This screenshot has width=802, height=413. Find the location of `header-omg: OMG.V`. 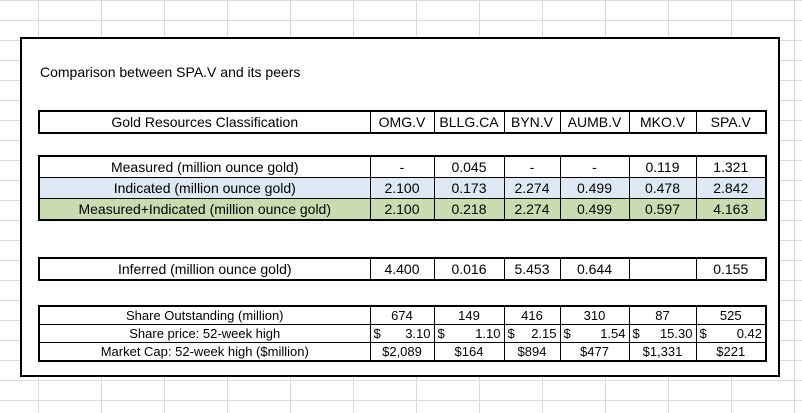

header-omg: OMG.V is located at coordinates (402, 122).